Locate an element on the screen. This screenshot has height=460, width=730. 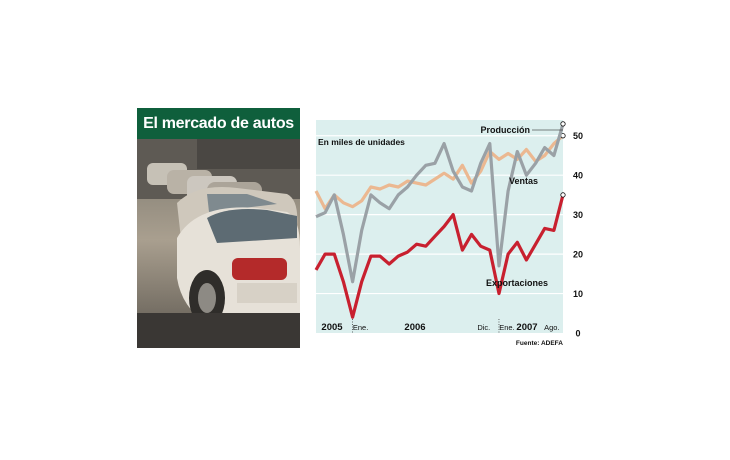
y-tick-label: 0 is located at coordinates (577, 334).